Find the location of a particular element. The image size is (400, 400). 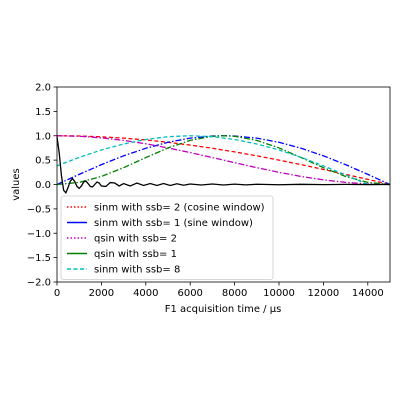

x-tick-label-0: 0 is located at coordinates (57, 293).